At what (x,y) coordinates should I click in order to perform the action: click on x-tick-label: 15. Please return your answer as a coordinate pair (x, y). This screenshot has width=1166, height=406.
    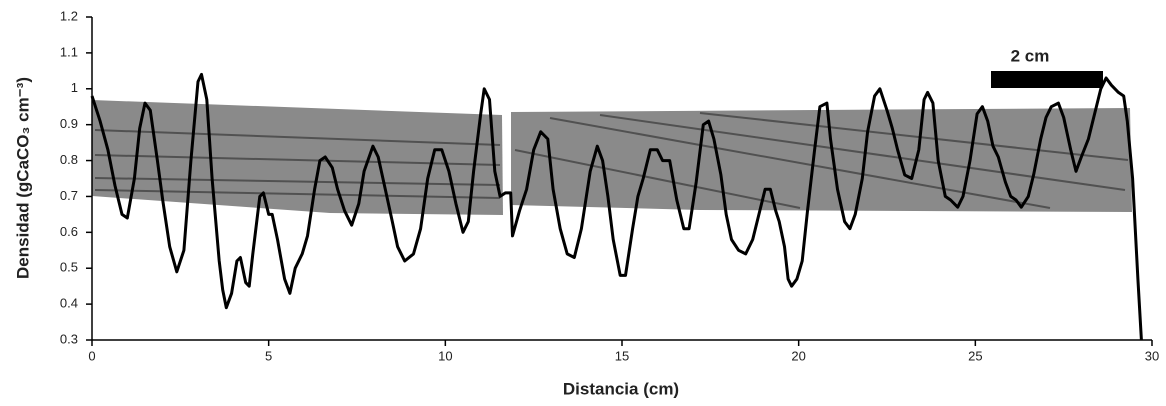
    Looking at the image, I should click on (622, 355).